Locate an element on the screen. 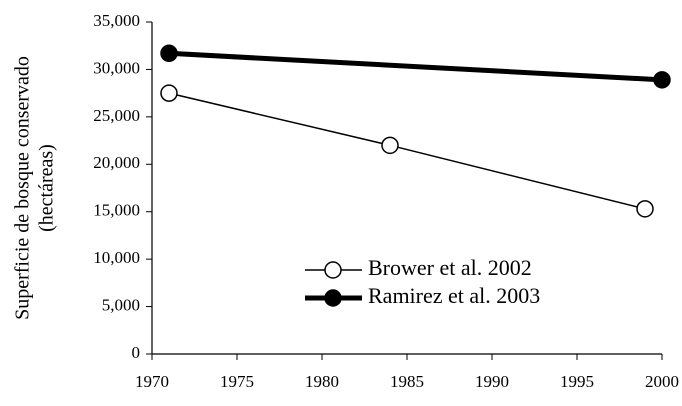 This screenshot has width=682, height=406. y-axis-label: Superficie de bosque conservado is located at coordinates (23, 188).